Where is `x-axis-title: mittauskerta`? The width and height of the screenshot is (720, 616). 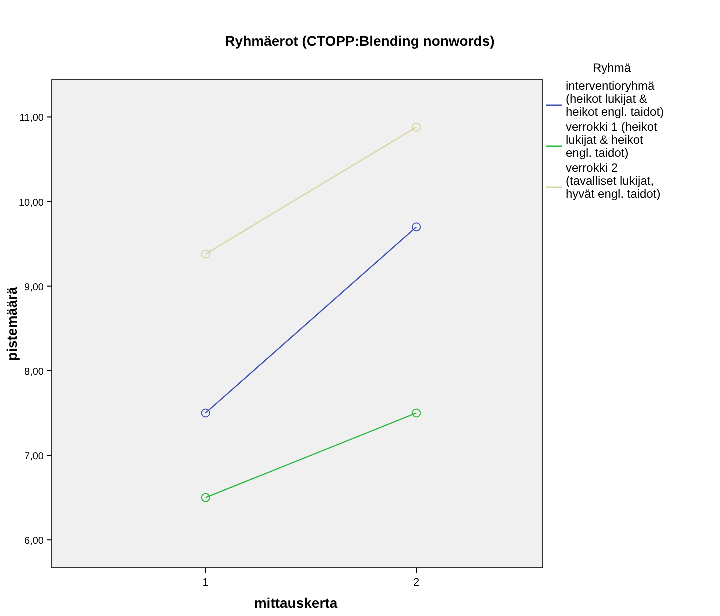
x-axis-title: mittauskerta is located at coordinates (296, 603).